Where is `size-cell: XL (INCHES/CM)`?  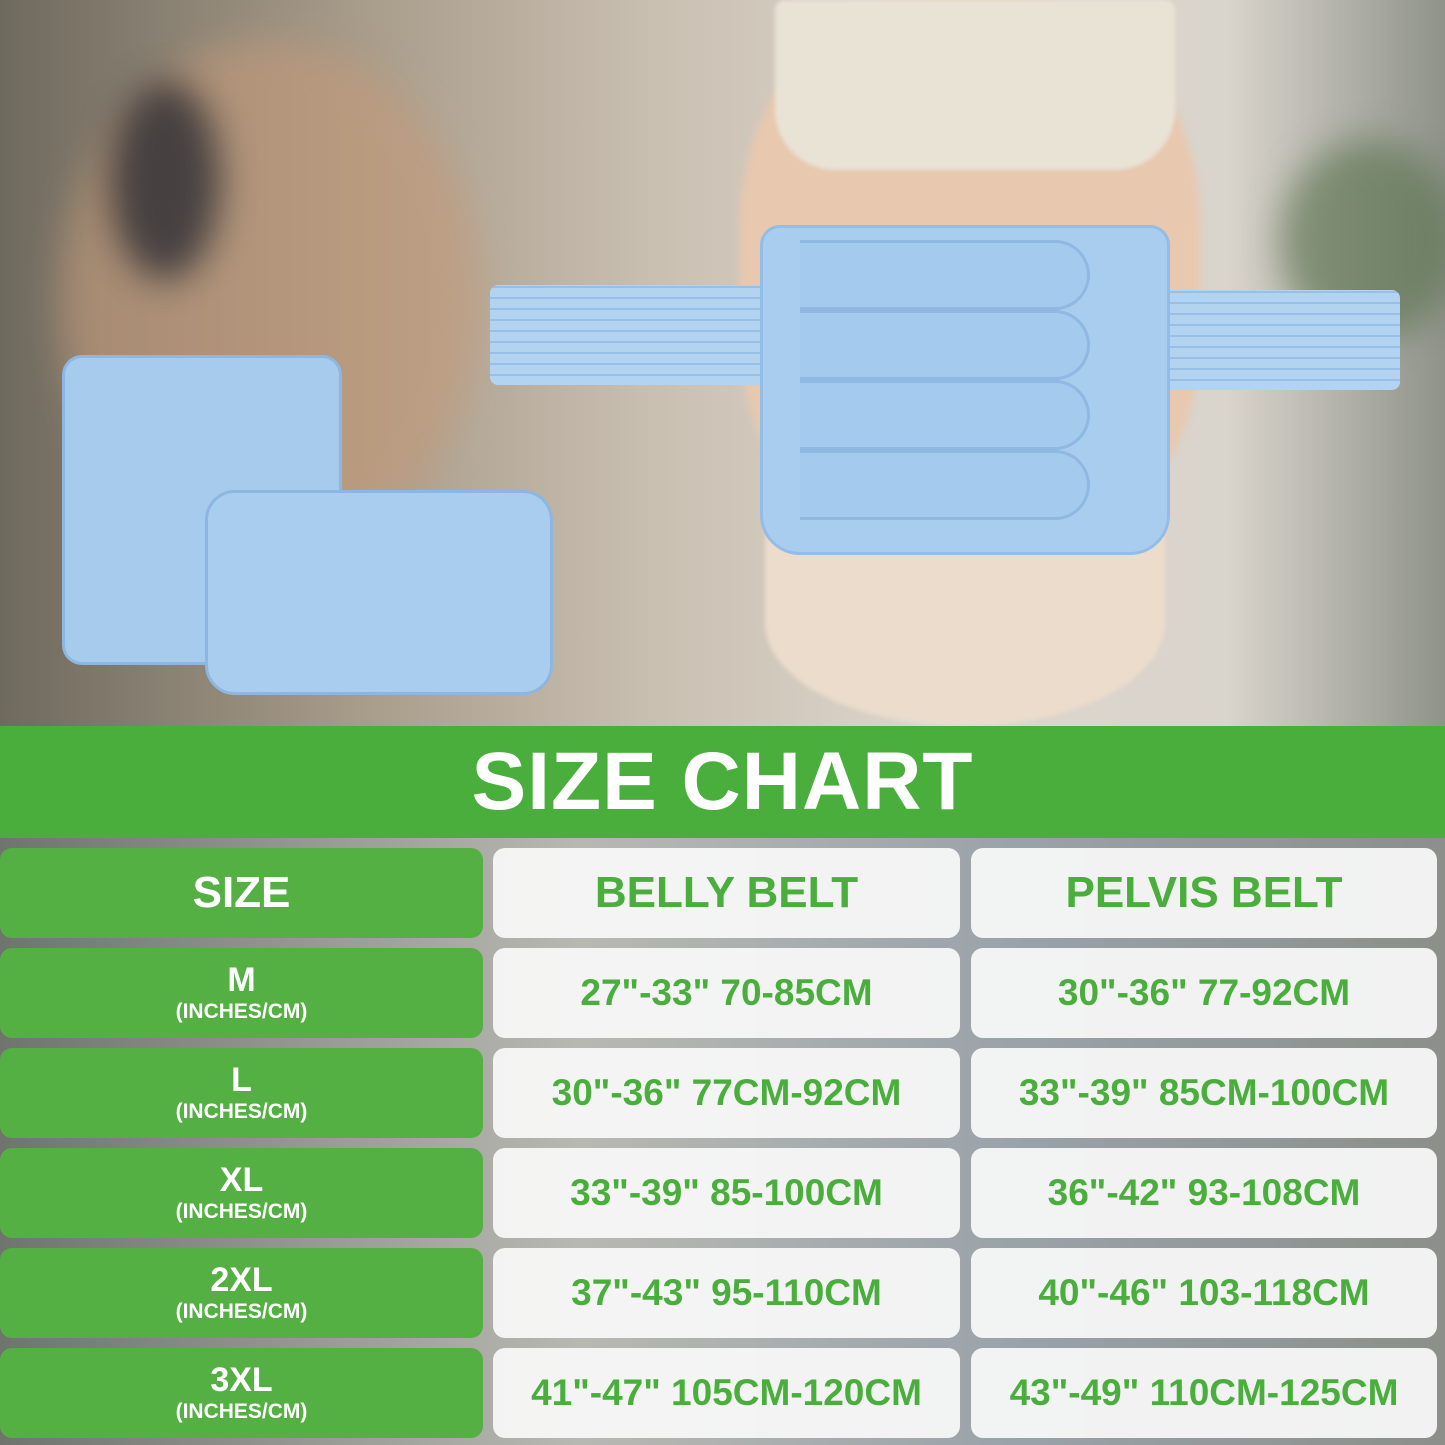
size-cell: XL (INCHES/CM) is located at coordinates (241, 1193).